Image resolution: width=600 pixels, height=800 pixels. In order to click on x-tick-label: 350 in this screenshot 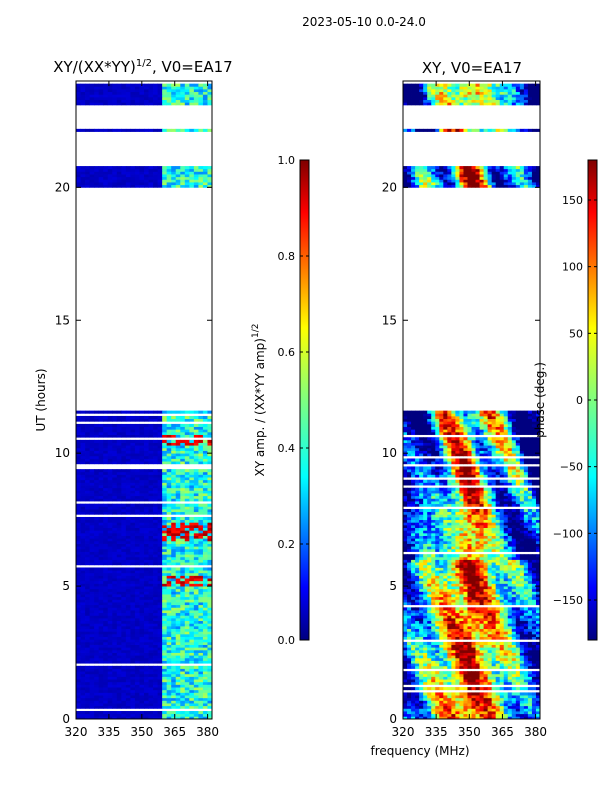, I will do `click(141, 732)`.